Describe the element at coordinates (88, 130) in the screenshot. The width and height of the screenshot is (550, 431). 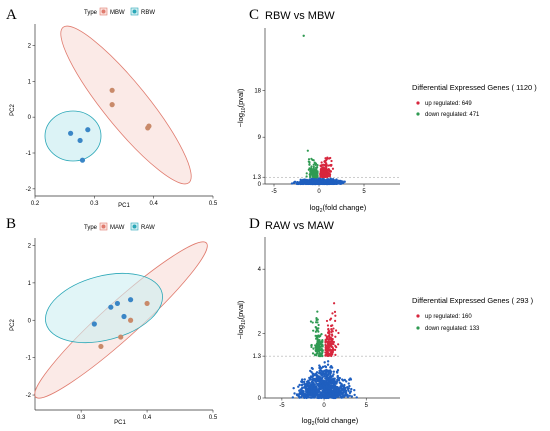
I see `pca-point-rbw` at that location.